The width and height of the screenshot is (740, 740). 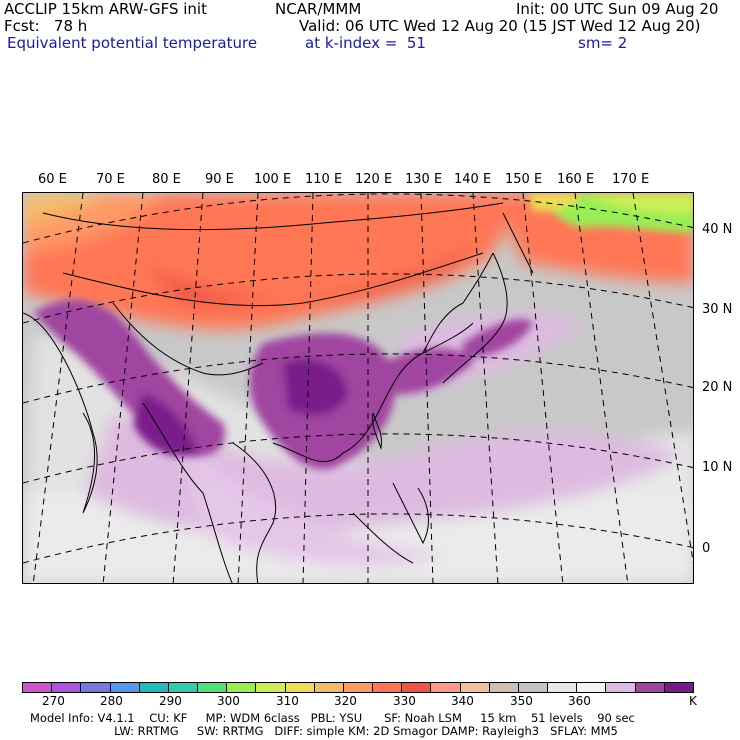 What do you see at coordinates (631, 179) in the screenshot?
I see `lon-label: 170 E` at bounding box center [631, 179].